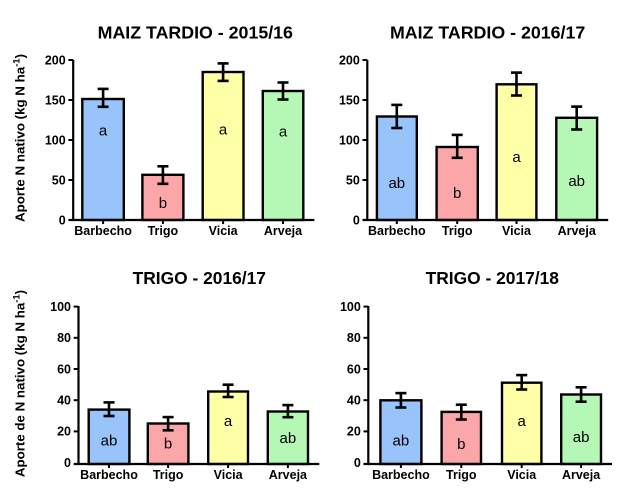 This screenshot has height=502, width=626. I want to click on svg-text: MAIZ TARDIO - 2015/16, so click(195, 32).